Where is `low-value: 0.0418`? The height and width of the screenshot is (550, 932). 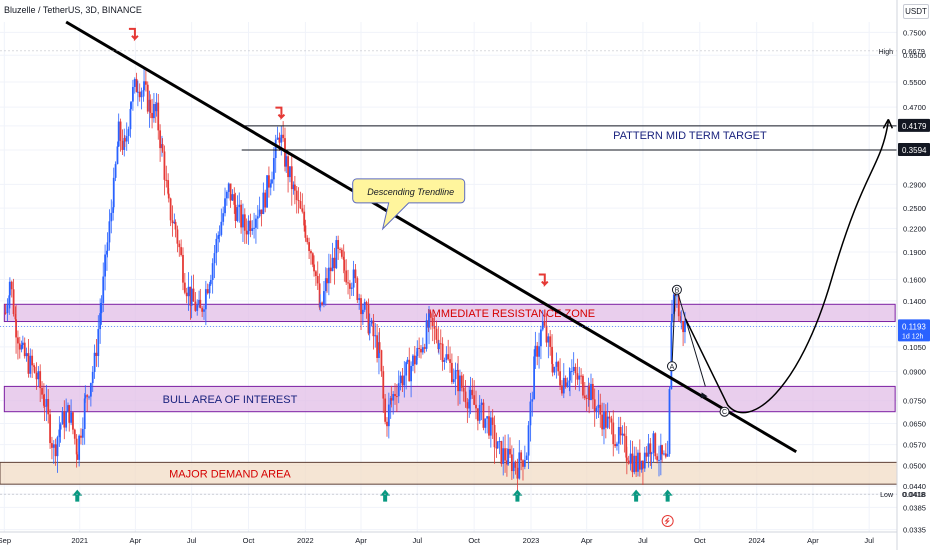
low-value: 0.0418 is located at coordinates (913, 494).